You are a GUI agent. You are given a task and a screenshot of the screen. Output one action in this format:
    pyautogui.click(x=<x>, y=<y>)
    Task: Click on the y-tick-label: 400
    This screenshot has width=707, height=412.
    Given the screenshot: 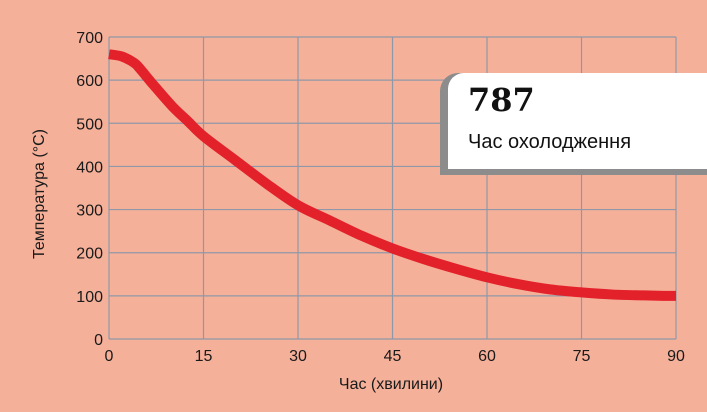 What is the action you would take?
    pyautogui.click(x=89, y=167)
    